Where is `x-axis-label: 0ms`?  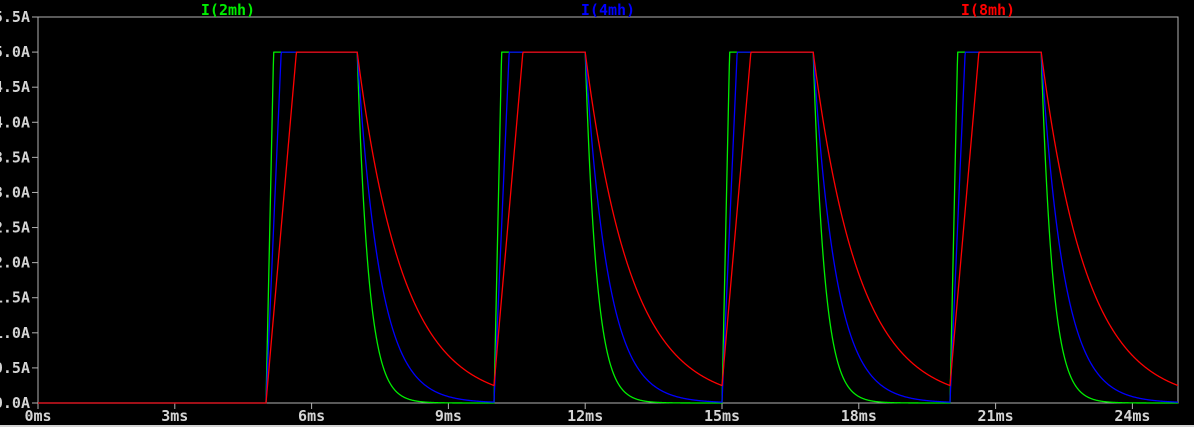
x-axis-label: 0ms is located at coordinates (37, 416).